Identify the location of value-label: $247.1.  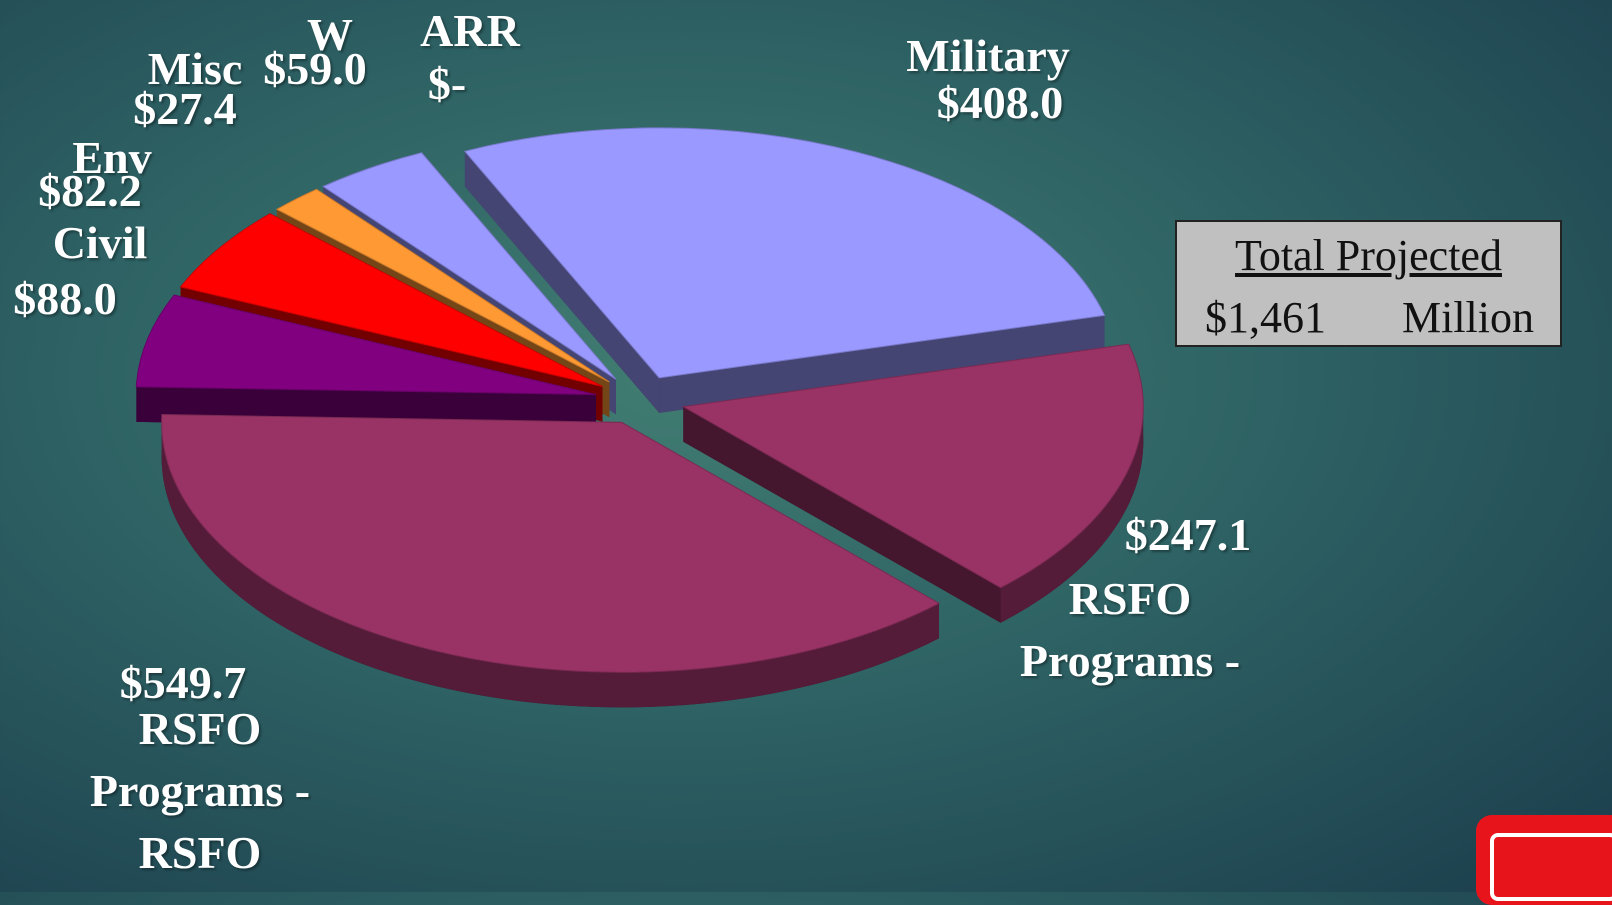
(1188, 534).